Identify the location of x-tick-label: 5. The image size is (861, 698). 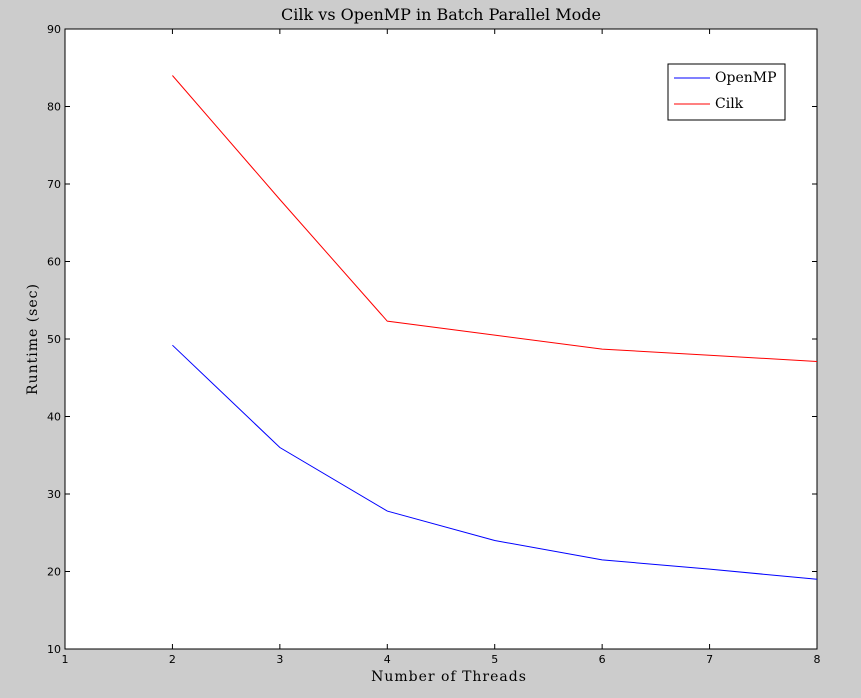
(494, 659).